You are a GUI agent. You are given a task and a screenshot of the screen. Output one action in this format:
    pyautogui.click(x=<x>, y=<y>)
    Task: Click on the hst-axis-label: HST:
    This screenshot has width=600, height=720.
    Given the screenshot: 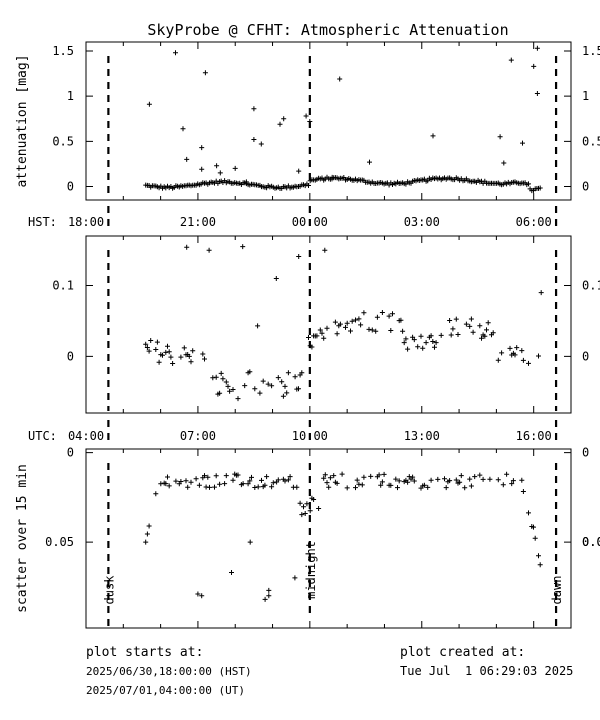 What is the action you would take?
    pyautogui.click(x=42, y=222)
    